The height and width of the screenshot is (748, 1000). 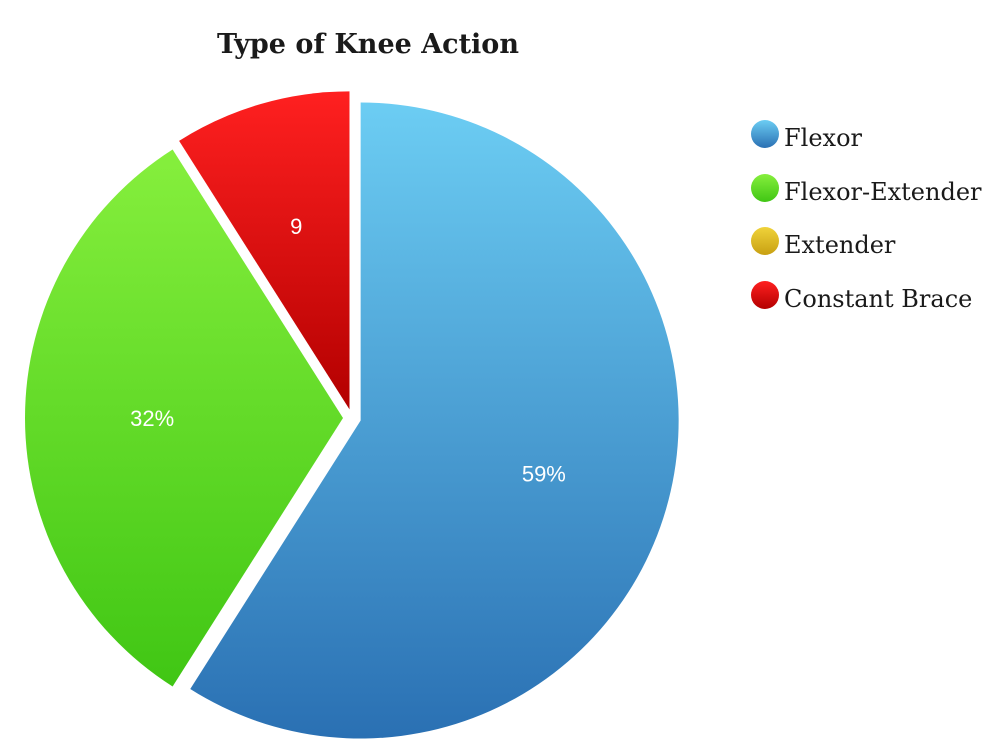 I want to click on legend-item-extender: Extender, so click(x=823, y=243).